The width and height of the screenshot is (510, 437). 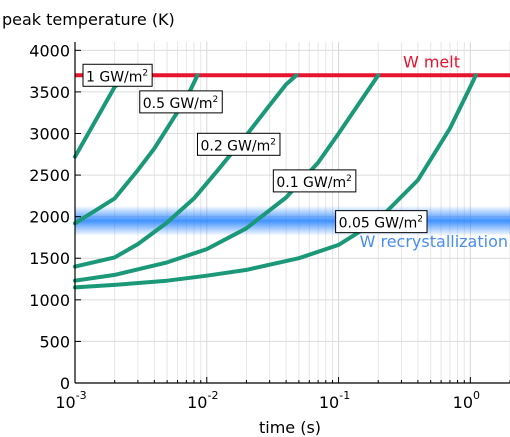 I want to click on series-label-0: 1 GW/m2, so click(x=117, y=75).